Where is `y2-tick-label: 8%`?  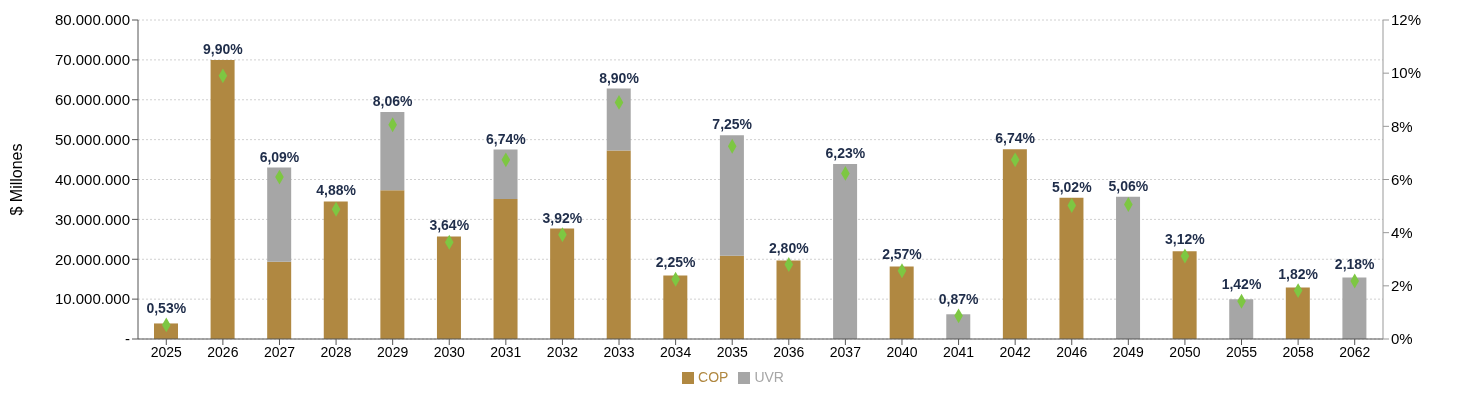 y2-tick-label: 8% is located at coordinates (1402, 126).